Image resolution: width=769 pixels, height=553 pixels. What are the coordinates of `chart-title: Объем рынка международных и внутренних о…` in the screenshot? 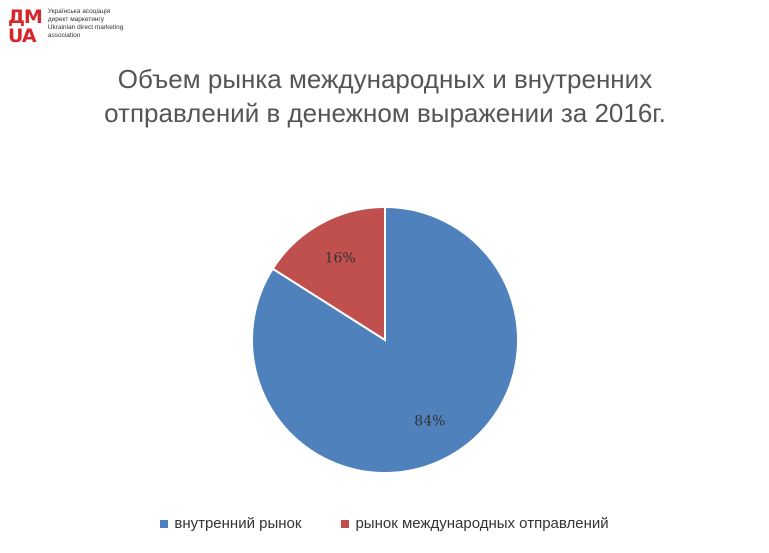 It's located at (385, 96).